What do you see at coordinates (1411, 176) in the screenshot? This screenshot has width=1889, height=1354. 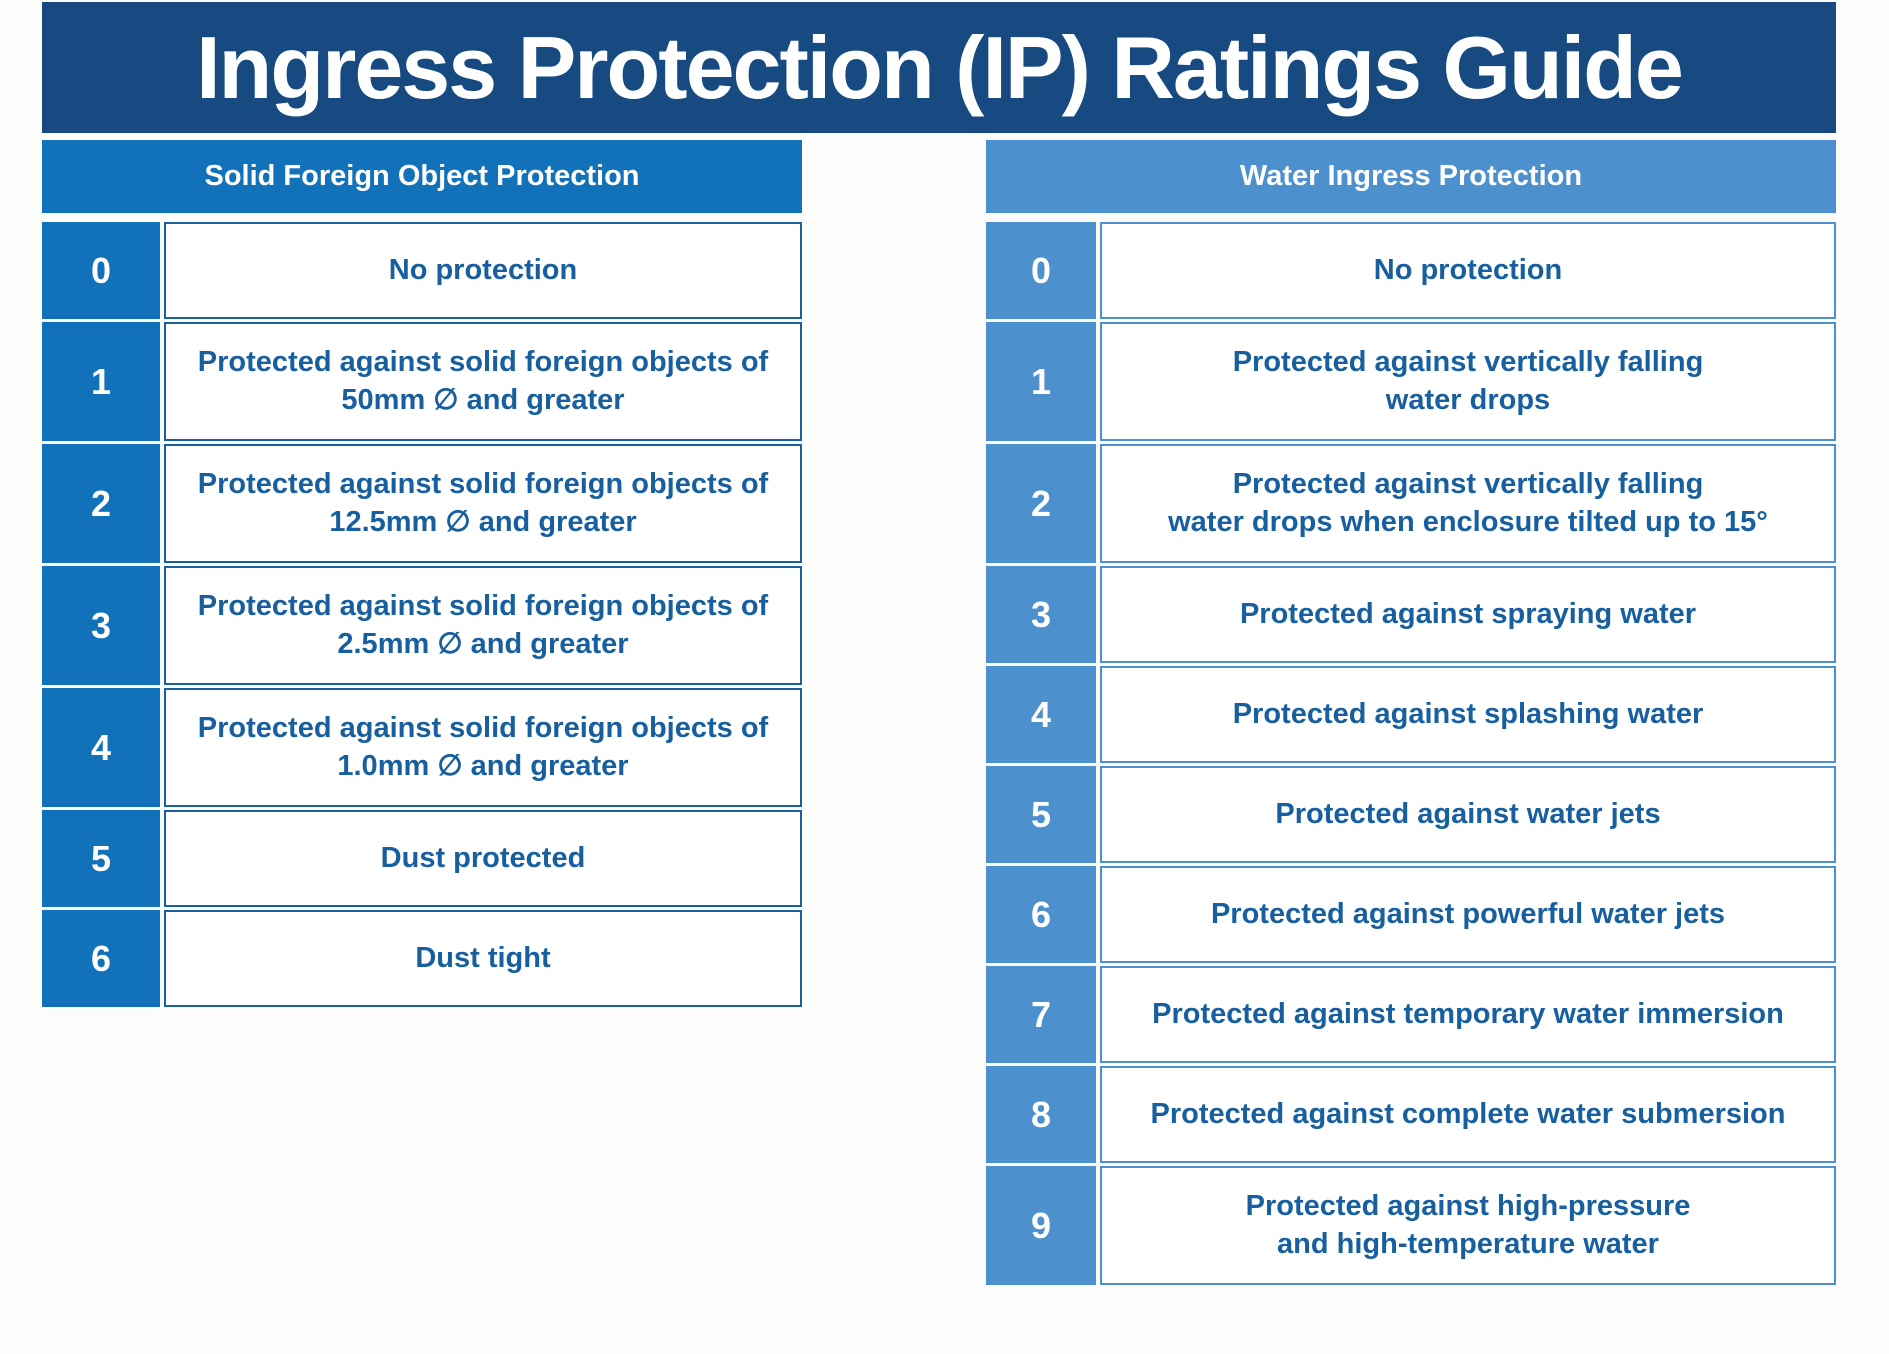 I see `water-table-header: Water Ingress Protection` at bounding box center [1411, 176].